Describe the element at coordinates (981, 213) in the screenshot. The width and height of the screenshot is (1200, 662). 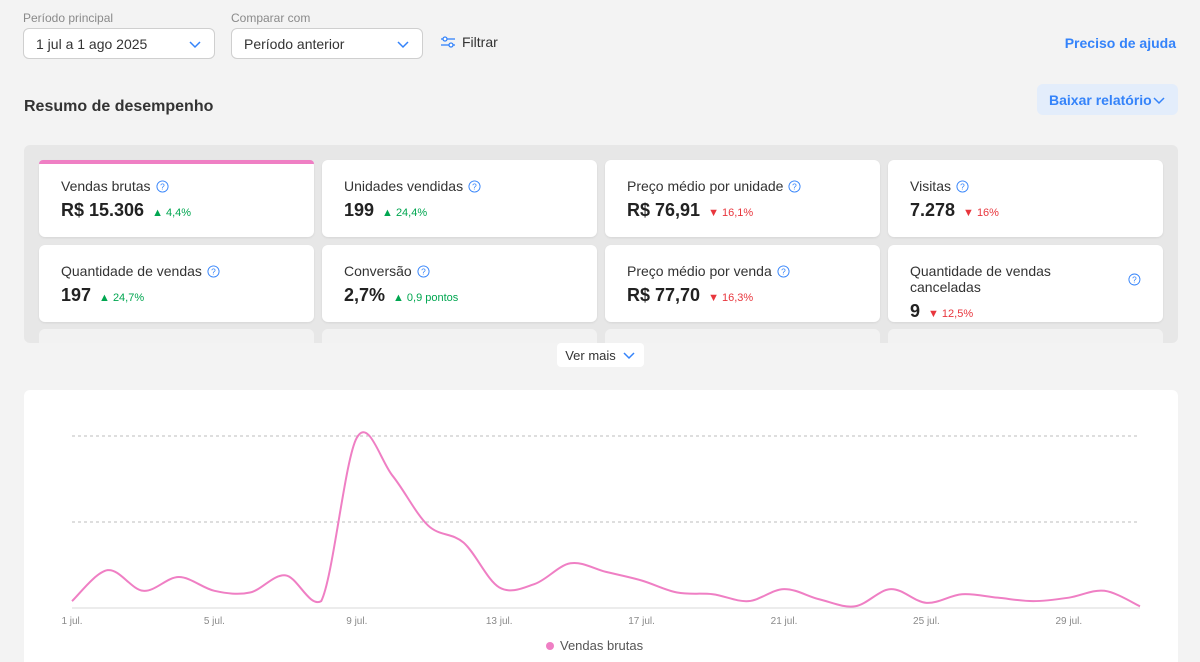
I see `metric-delta: ▼ 16%` at that location.